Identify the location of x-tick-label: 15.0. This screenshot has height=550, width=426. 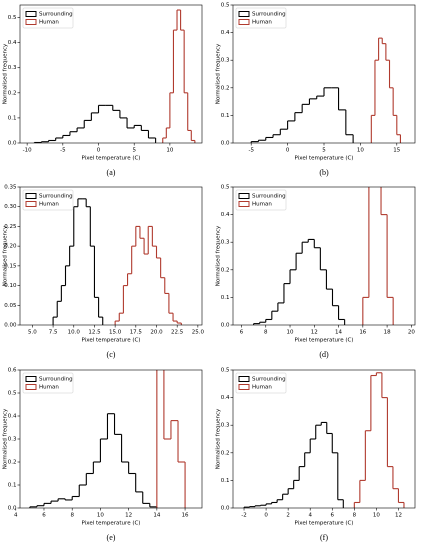
(115, 333).